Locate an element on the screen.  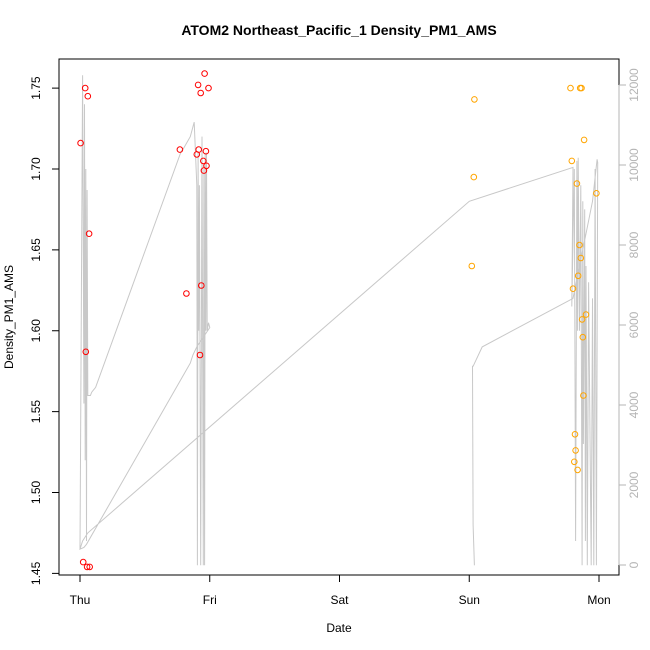
x-tick-label: Sun is located at coordinates (469, 600).